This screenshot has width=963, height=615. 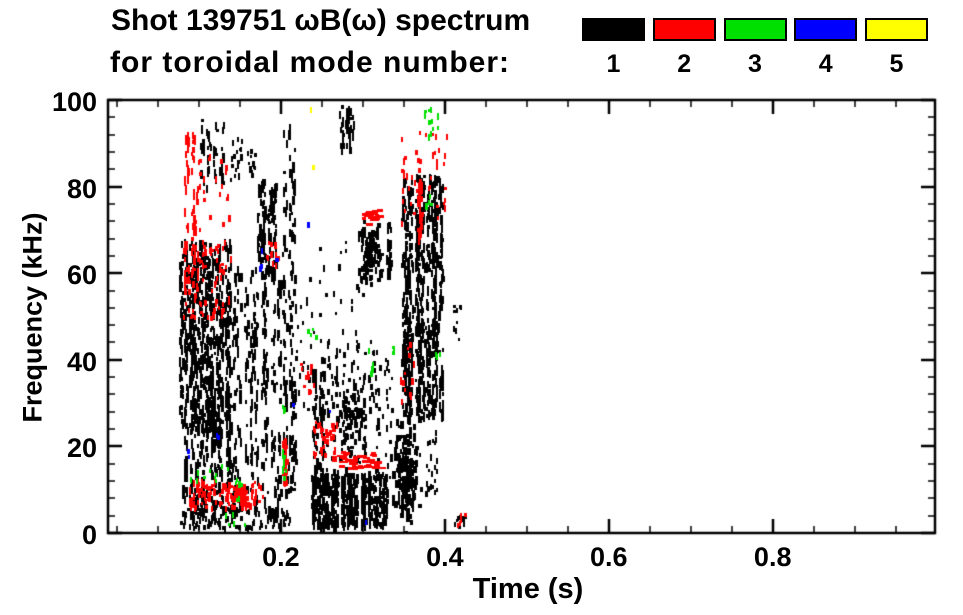 I want to click on legend-label-4: 4, so click(x=825, y=64).